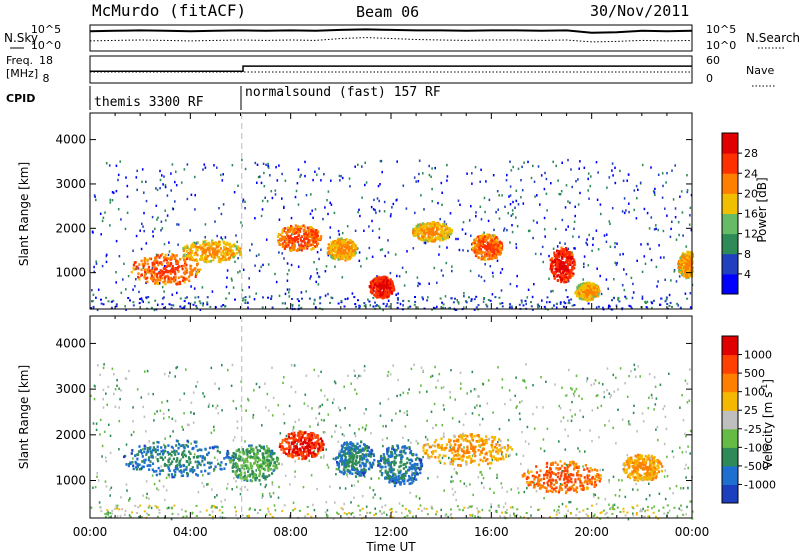 The image size is (800, 554). I want to click on date-title: 30/Nov/2011, so click(639, 11).